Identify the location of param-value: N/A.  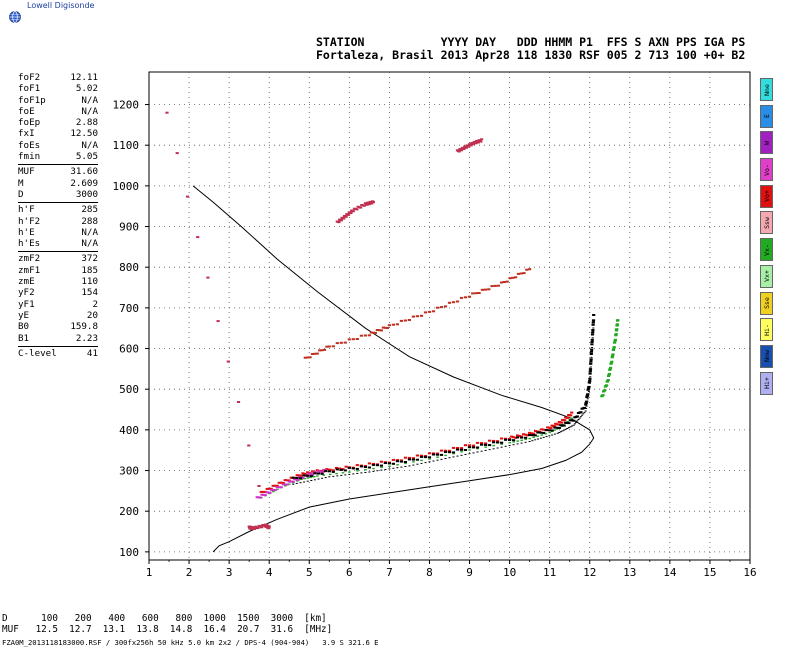
(89, 244).